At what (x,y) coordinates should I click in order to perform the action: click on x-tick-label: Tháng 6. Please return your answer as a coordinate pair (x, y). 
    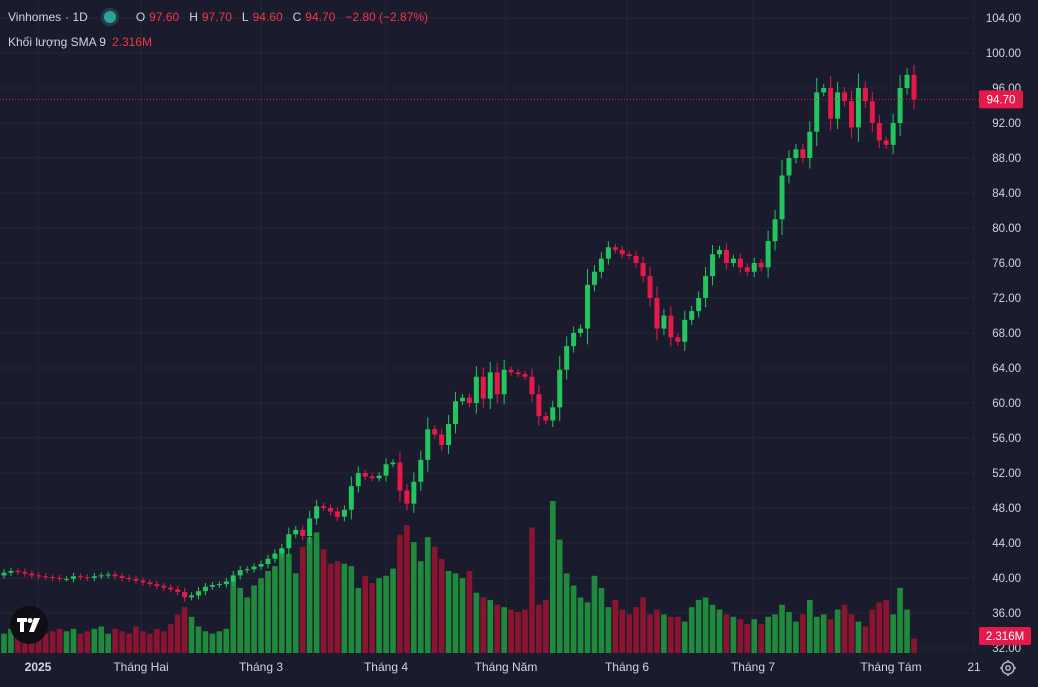
    Looking at the image, I should click on (627, 667).